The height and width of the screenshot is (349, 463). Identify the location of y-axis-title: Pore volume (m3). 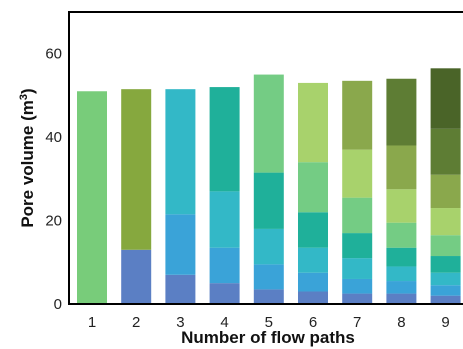
(27, 157).